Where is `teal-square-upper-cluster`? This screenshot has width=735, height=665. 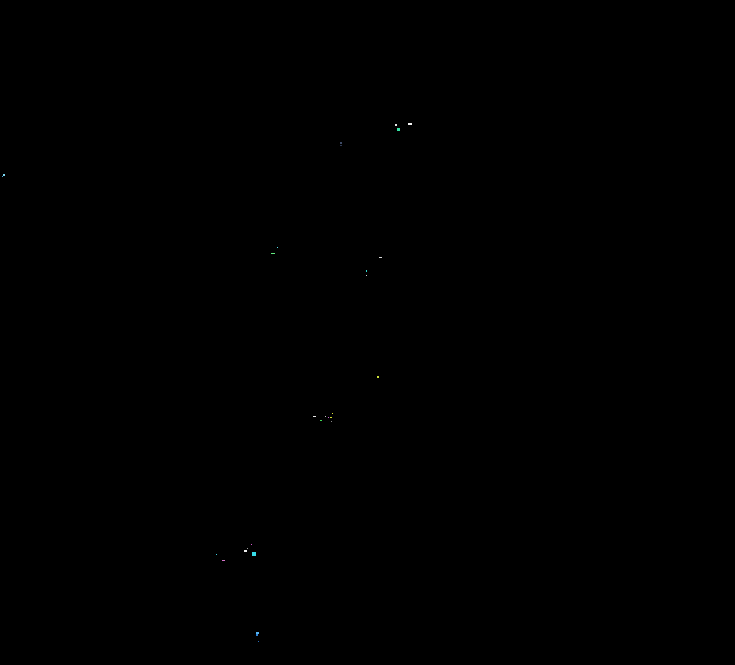
teal-square-upper-cluster is located at coordinates (398, 129).